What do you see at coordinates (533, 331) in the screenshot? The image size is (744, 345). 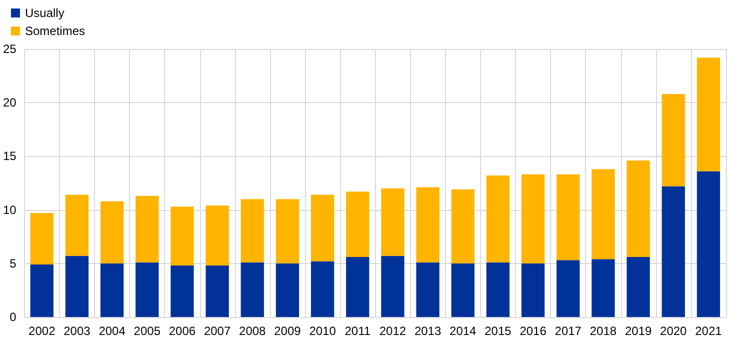 I see `x-tick-label: 2016` at bounding box center [533, 331].